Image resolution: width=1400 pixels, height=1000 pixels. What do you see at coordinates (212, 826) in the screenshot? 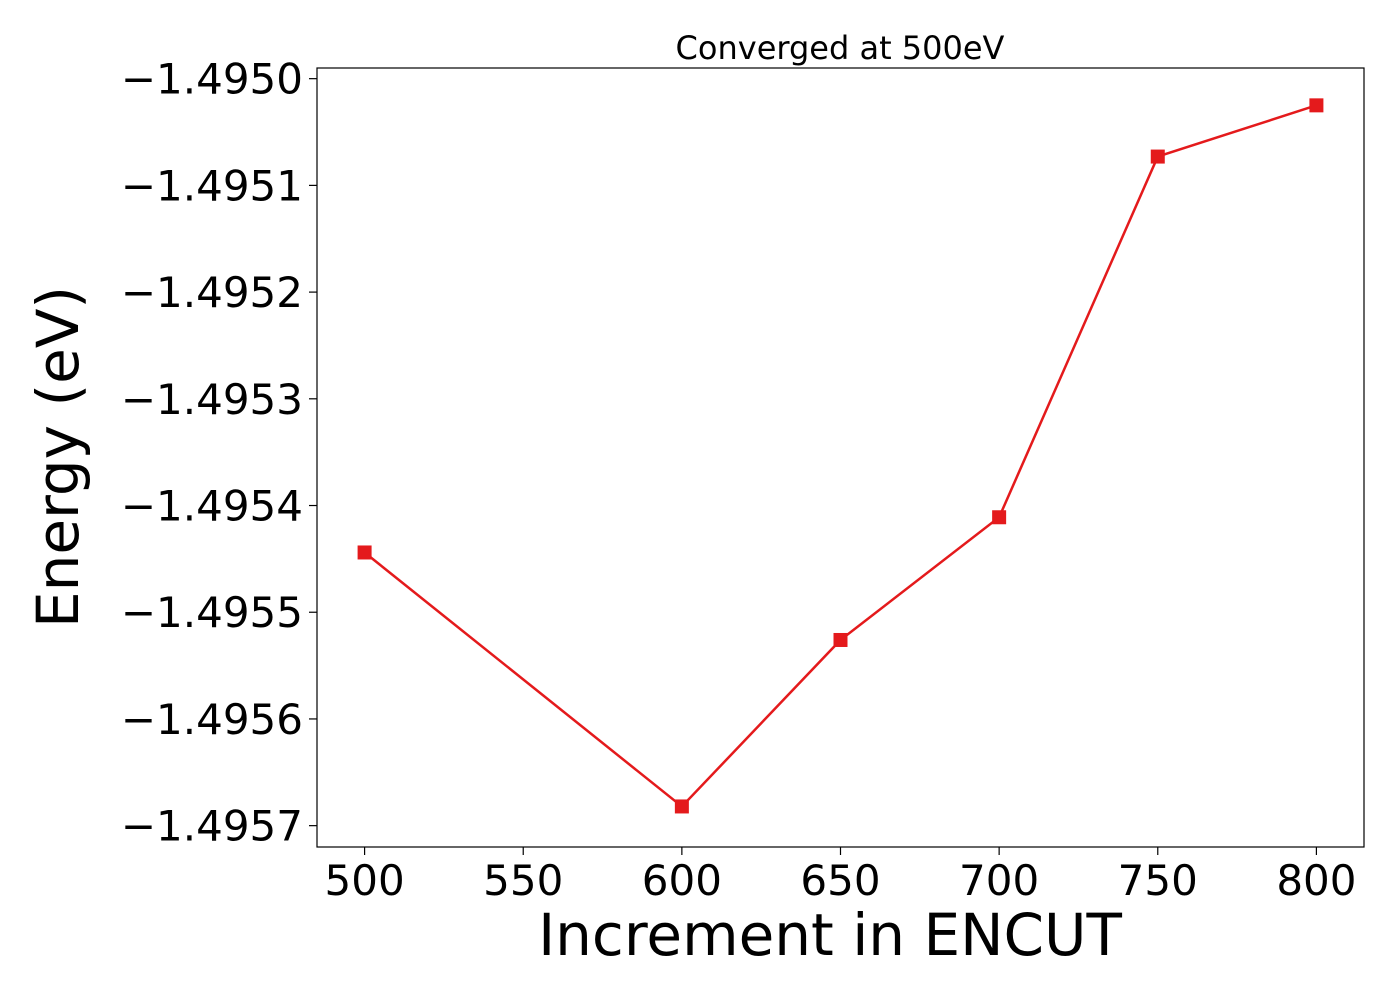
I see `y-tick-label: −1.4957` at bounding box center [212, 826].